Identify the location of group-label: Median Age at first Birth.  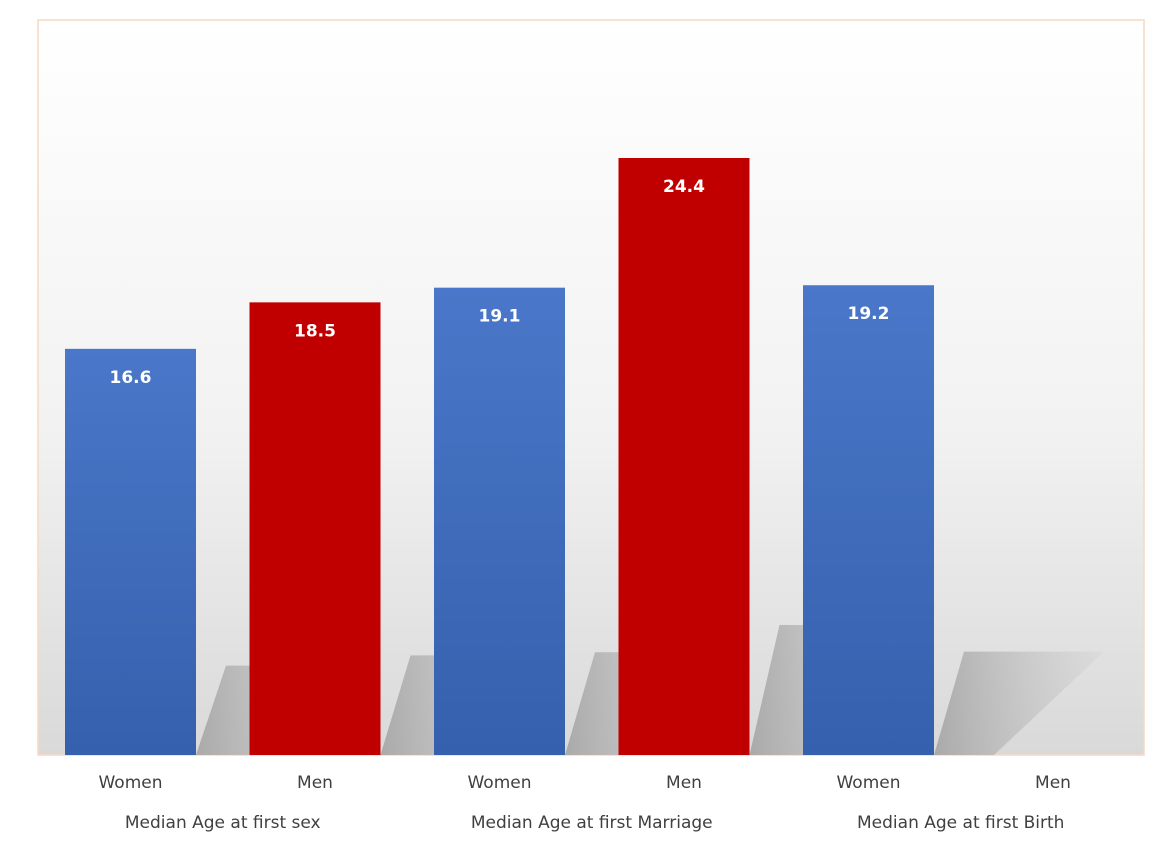
(960, 823).